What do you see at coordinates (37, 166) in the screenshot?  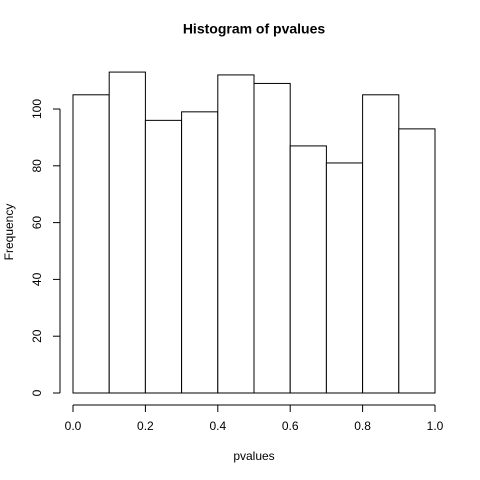 I see `y-tick-label: 80` at bounding box center [37, 166].